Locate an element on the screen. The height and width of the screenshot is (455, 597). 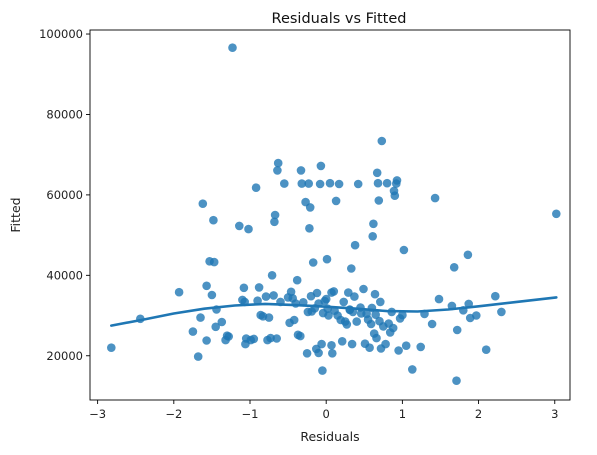
y-axis-ticks: 20000 40000 60000 80000 100000 is located at coordinates (64, 195).